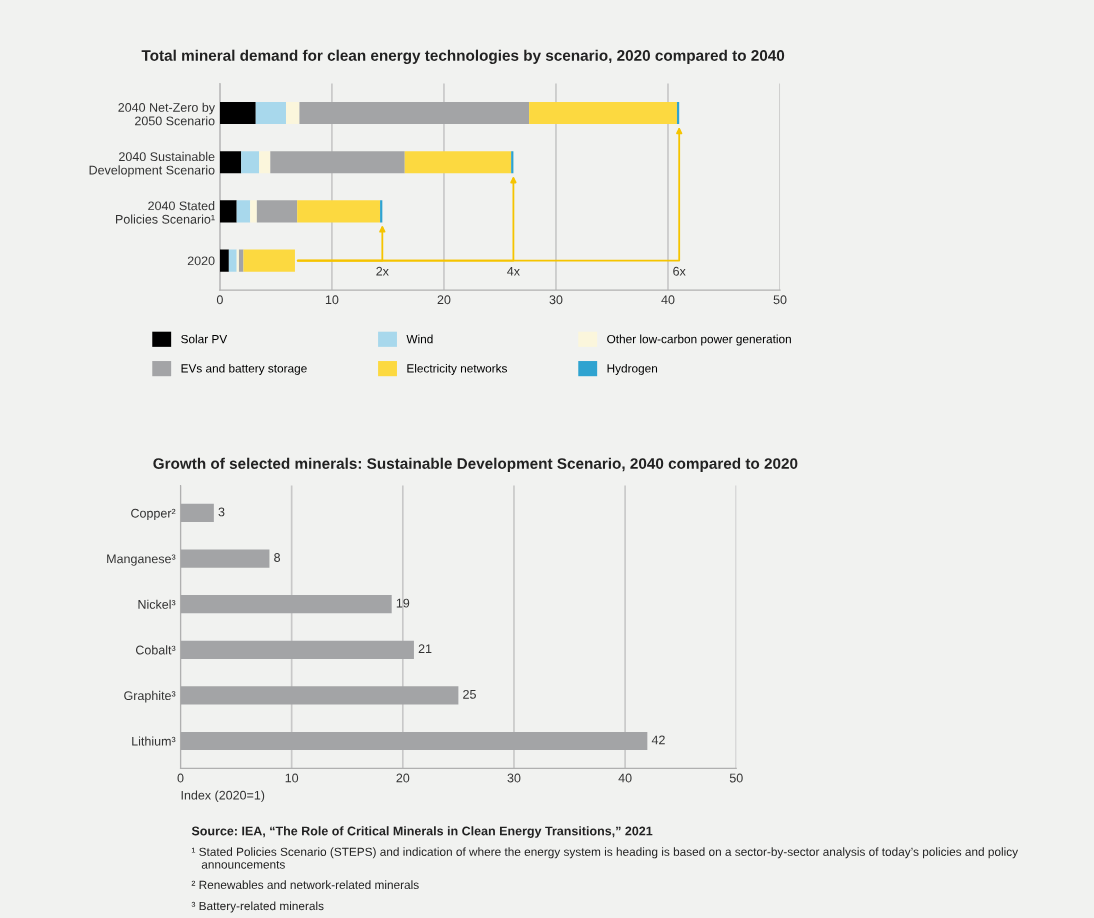 This screenshot has width=1094, height=918. What do you see at coordinates (403, 603) in the screenshot?
I see `data-label: 19` at bounding box center [403, 603].